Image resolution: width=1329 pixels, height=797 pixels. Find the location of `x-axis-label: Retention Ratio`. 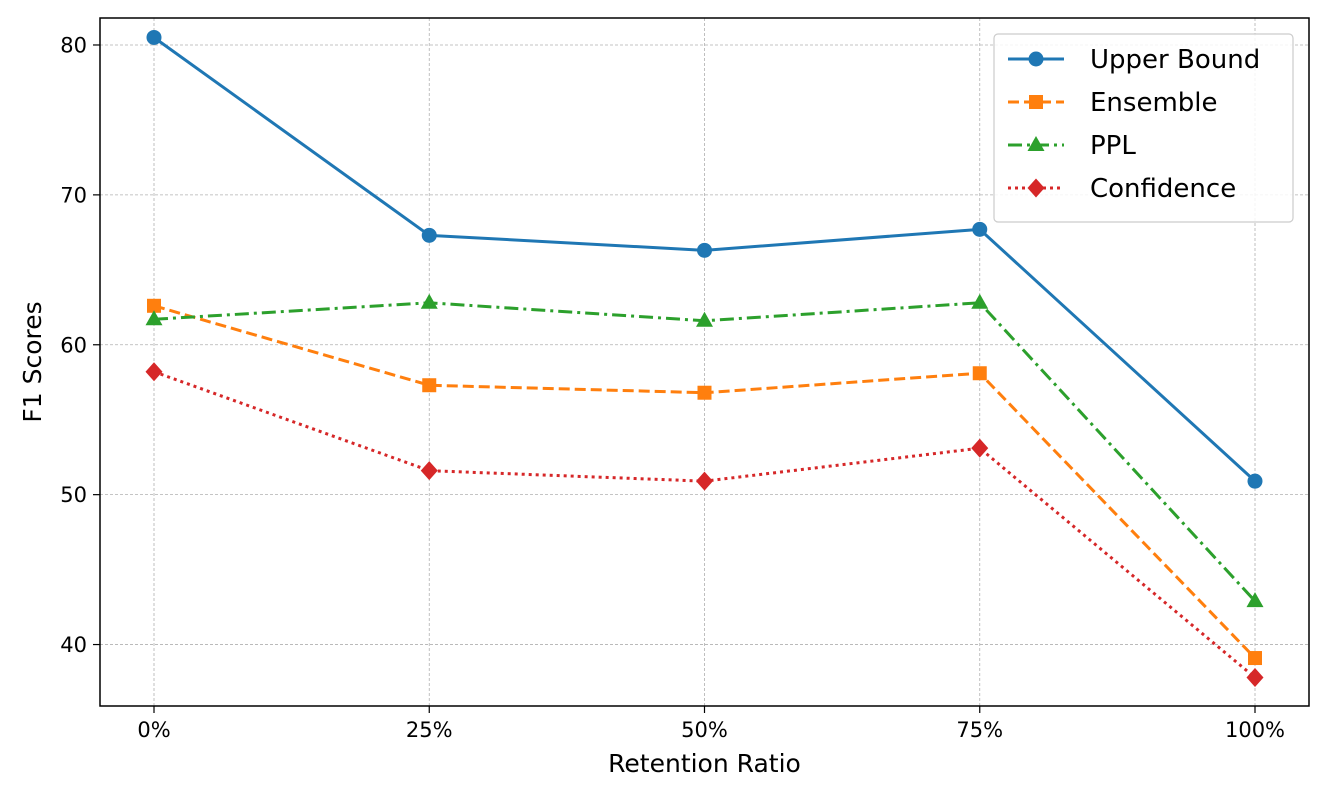

x-axis-label: Retention Ratio is located at coordinates (704, 763).